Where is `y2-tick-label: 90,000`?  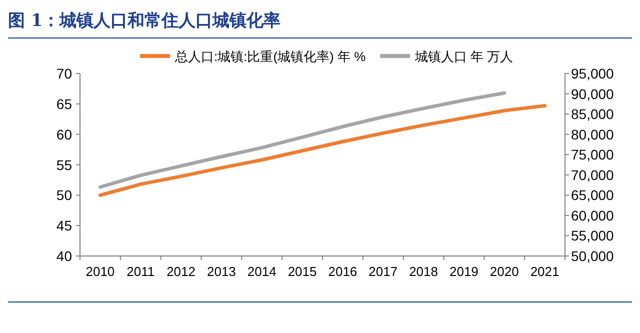 y2-tick-label: 90,000 is located at coordinates (592, 94).